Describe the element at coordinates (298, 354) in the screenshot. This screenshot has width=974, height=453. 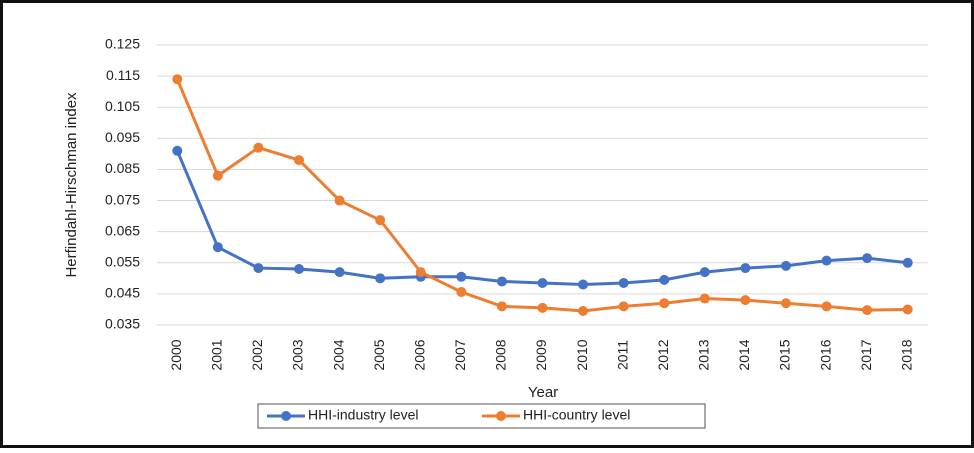
I see `x-tick-label: 2003` at that location.